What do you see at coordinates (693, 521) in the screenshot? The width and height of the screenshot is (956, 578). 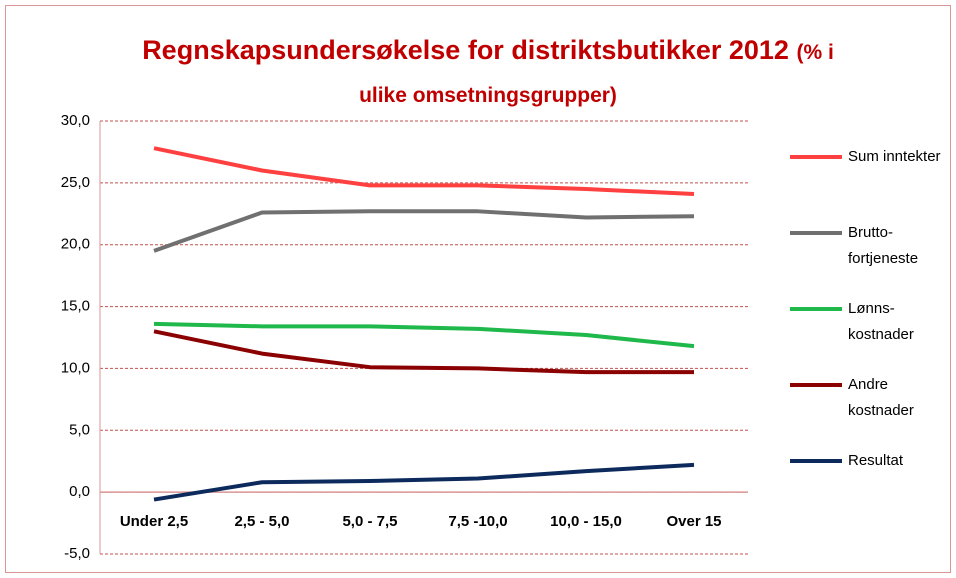 I see `x-tick-label: Over 15` at bounding box center [693, 521].